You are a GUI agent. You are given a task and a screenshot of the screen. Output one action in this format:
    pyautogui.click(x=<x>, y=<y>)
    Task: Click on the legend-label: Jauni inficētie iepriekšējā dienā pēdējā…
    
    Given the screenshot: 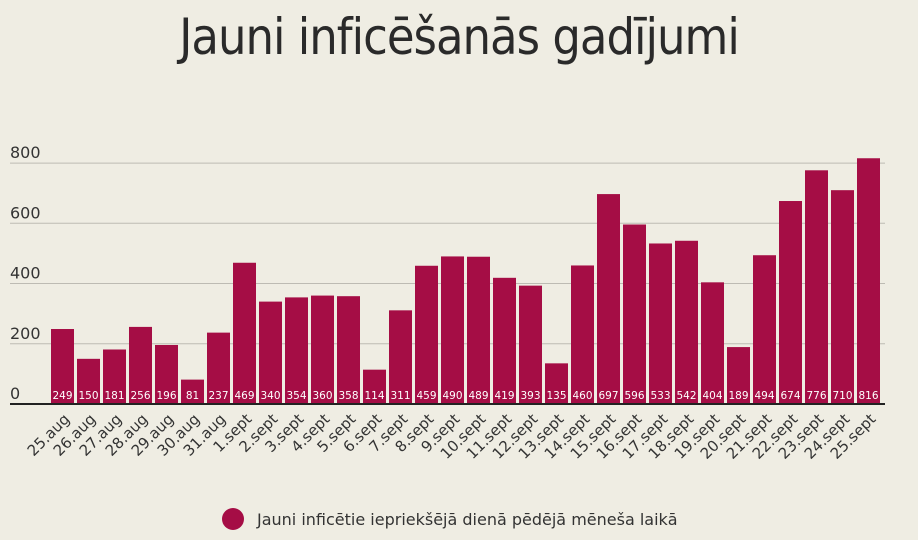 What is the action you would take?
    pyautogui.click(x=467, y=519)
    